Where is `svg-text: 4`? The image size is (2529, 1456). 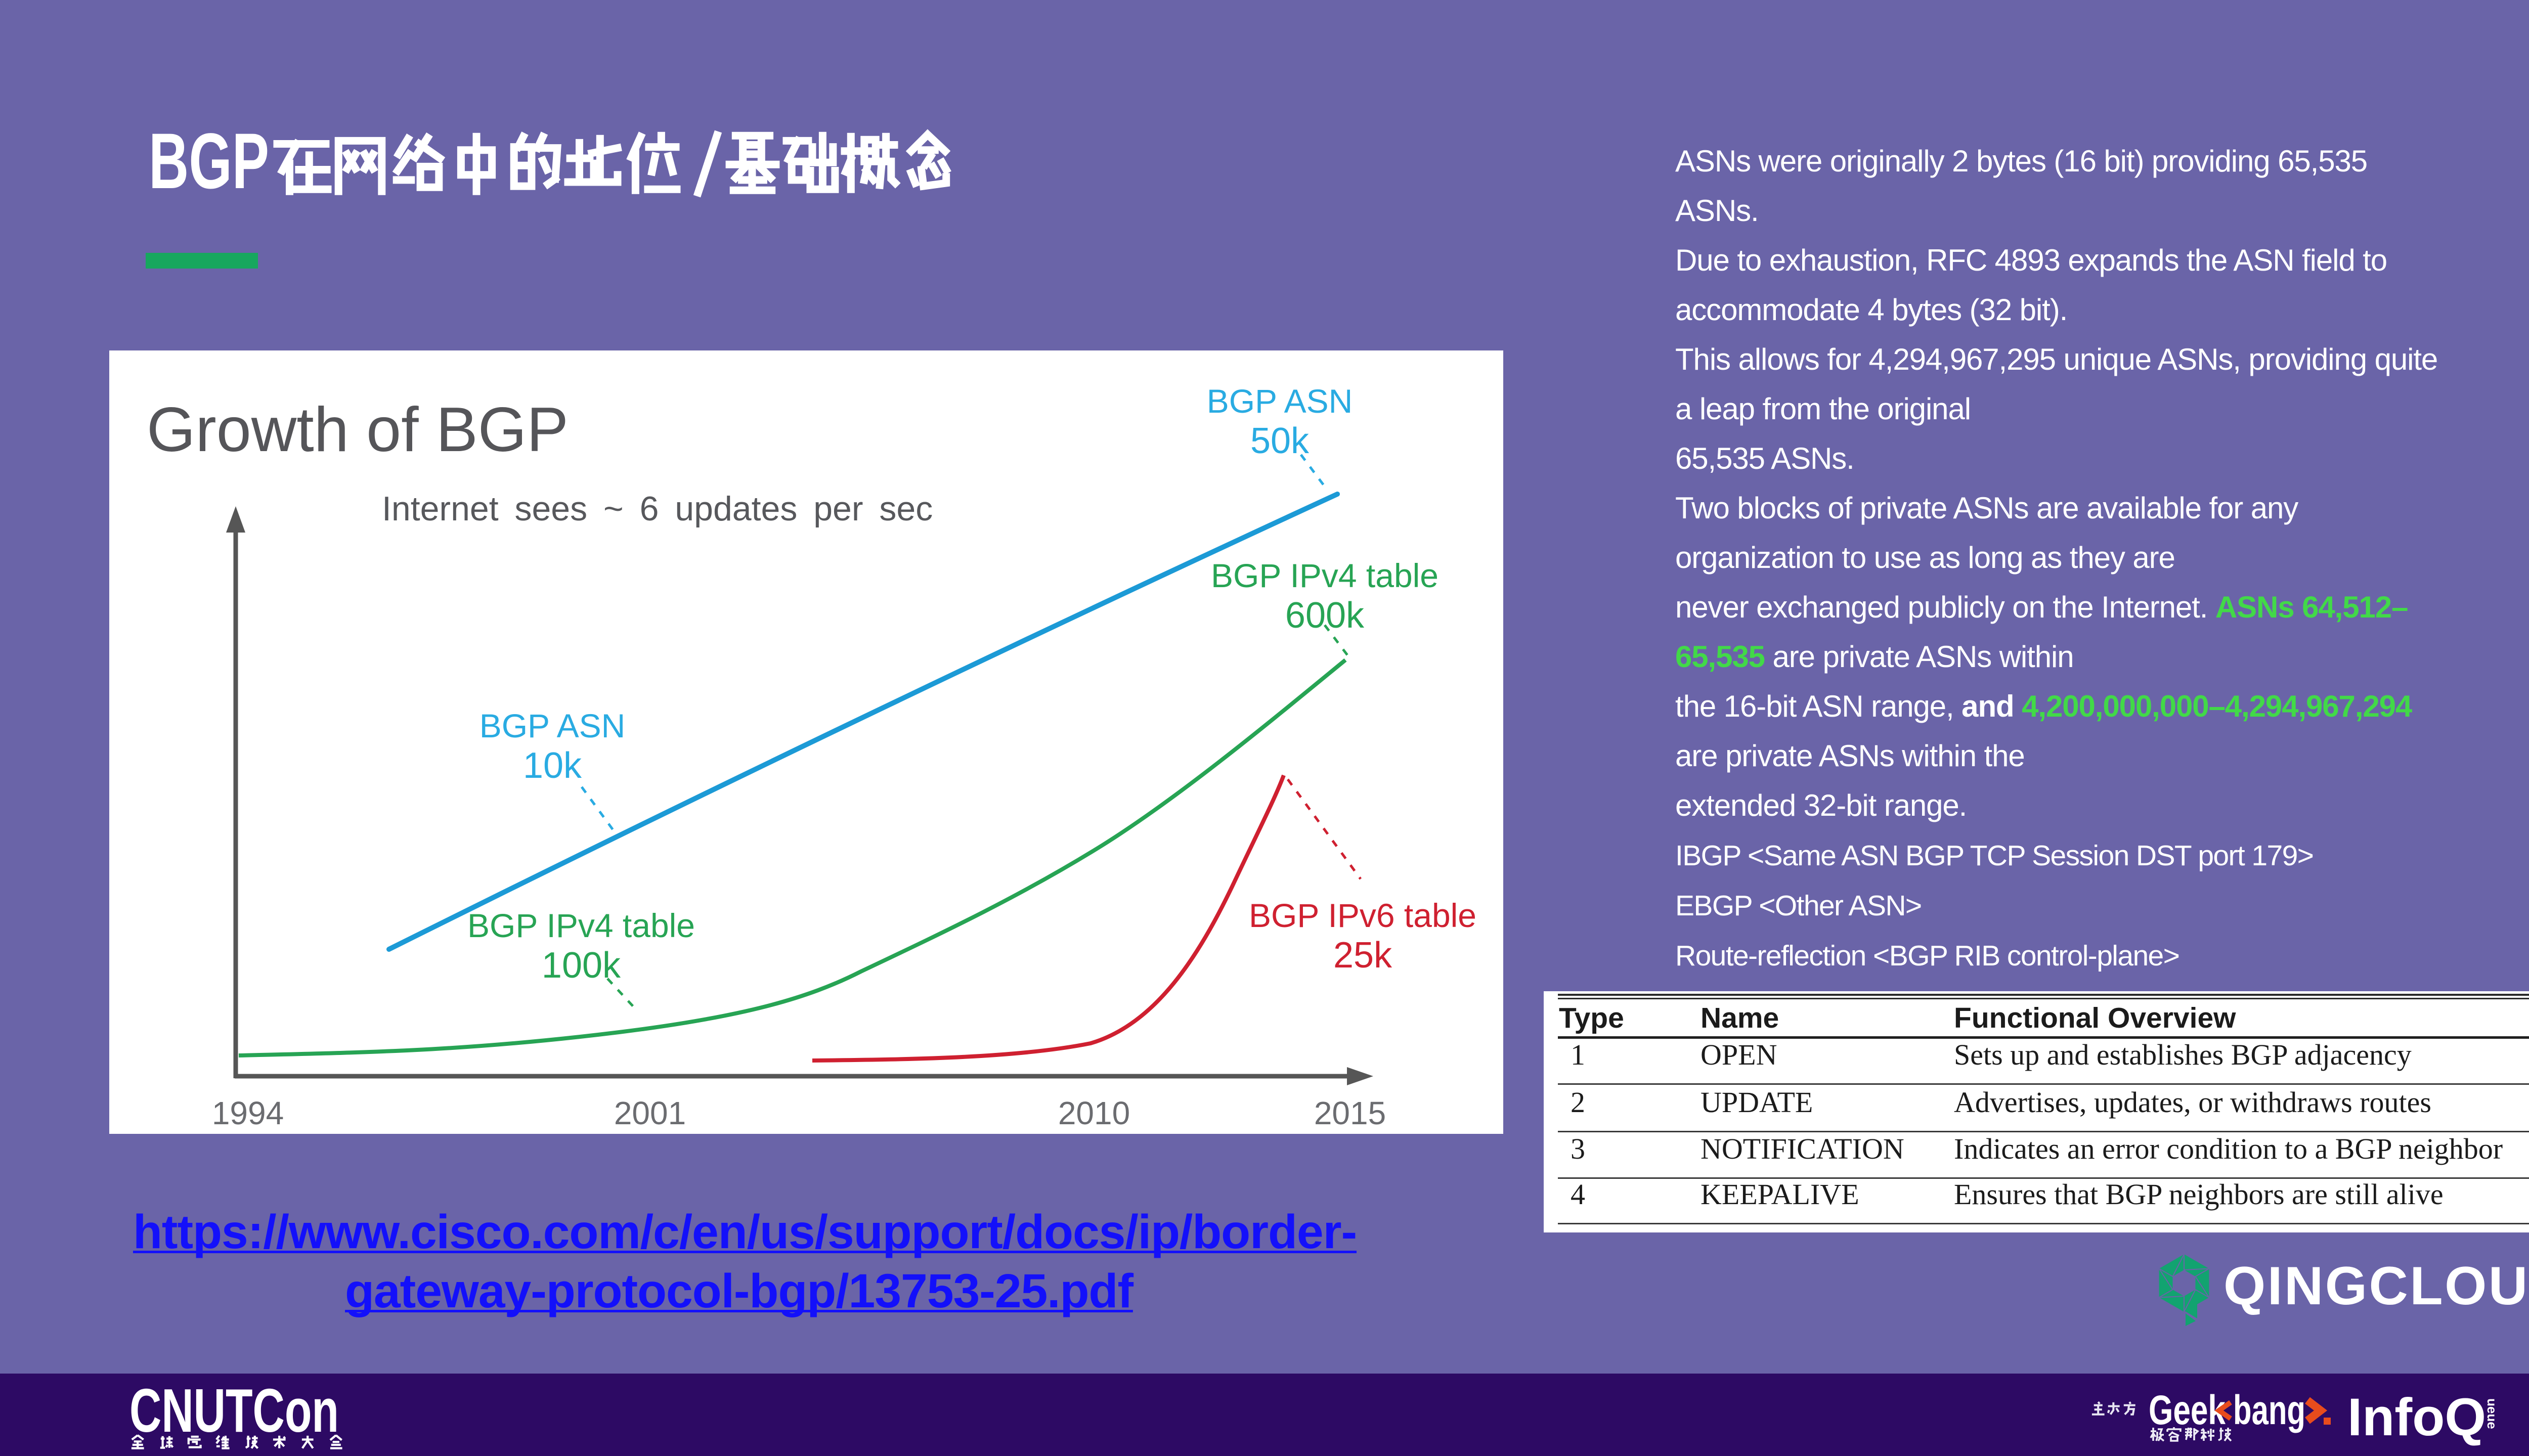 svg-text: 4 is located at coordinates (1578, 1195).